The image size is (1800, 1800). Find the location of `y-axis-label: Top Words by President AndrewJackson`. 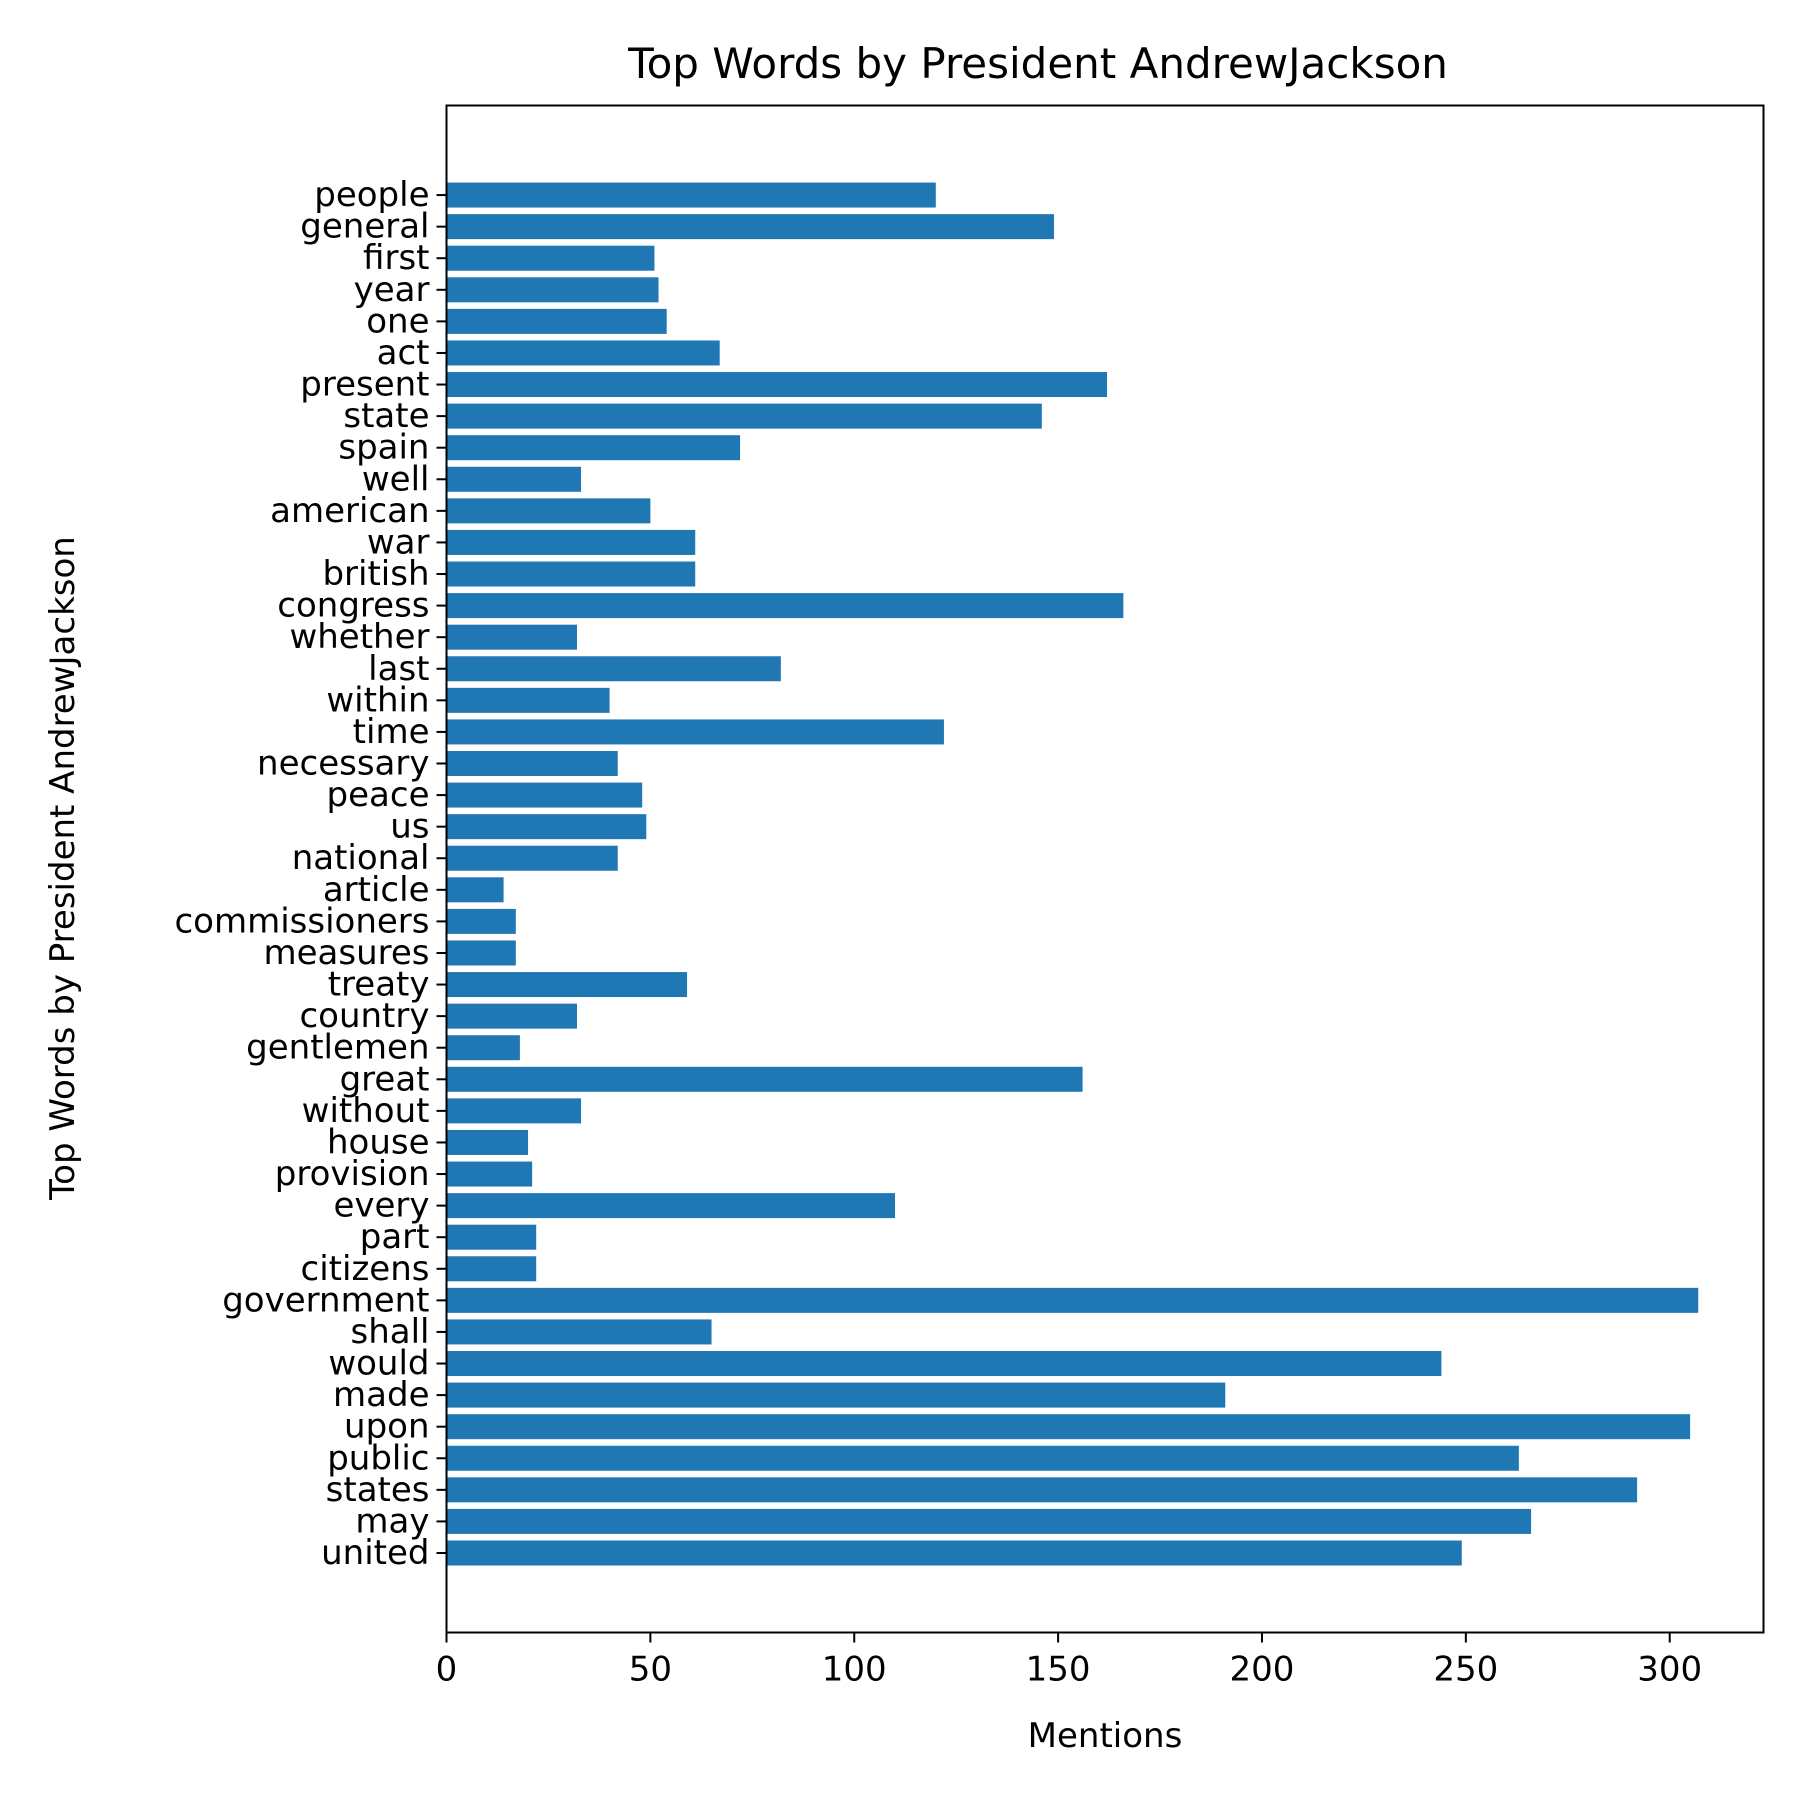

y-axis-label: Top Words by President AndrewJackson is located at coordinates (63, 868).